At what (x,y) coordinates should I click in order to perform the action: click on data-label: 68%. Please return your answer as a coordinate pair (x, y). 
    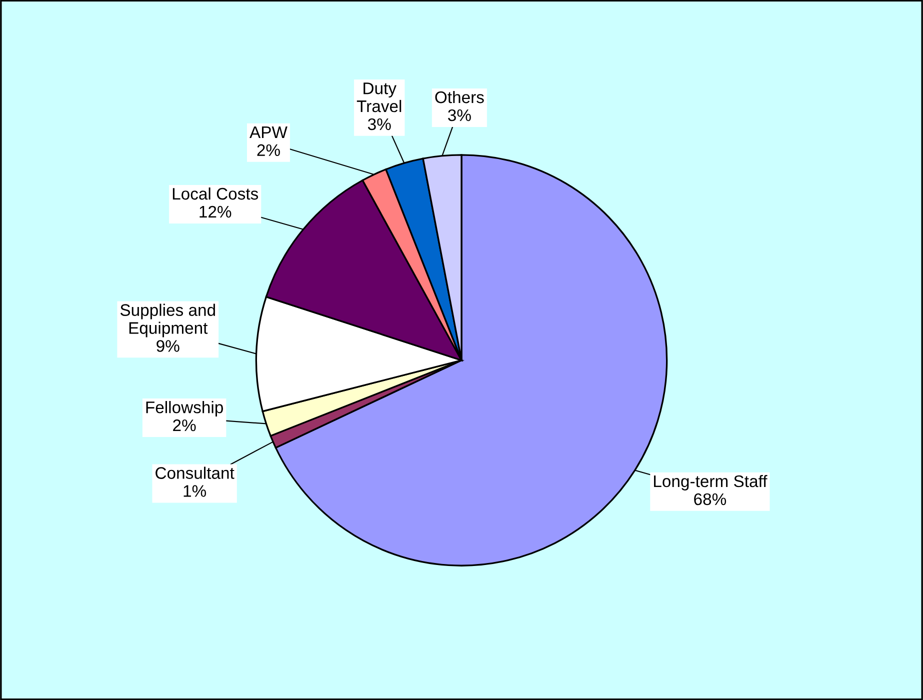
    Looking at the image, I should click on (710, 499).